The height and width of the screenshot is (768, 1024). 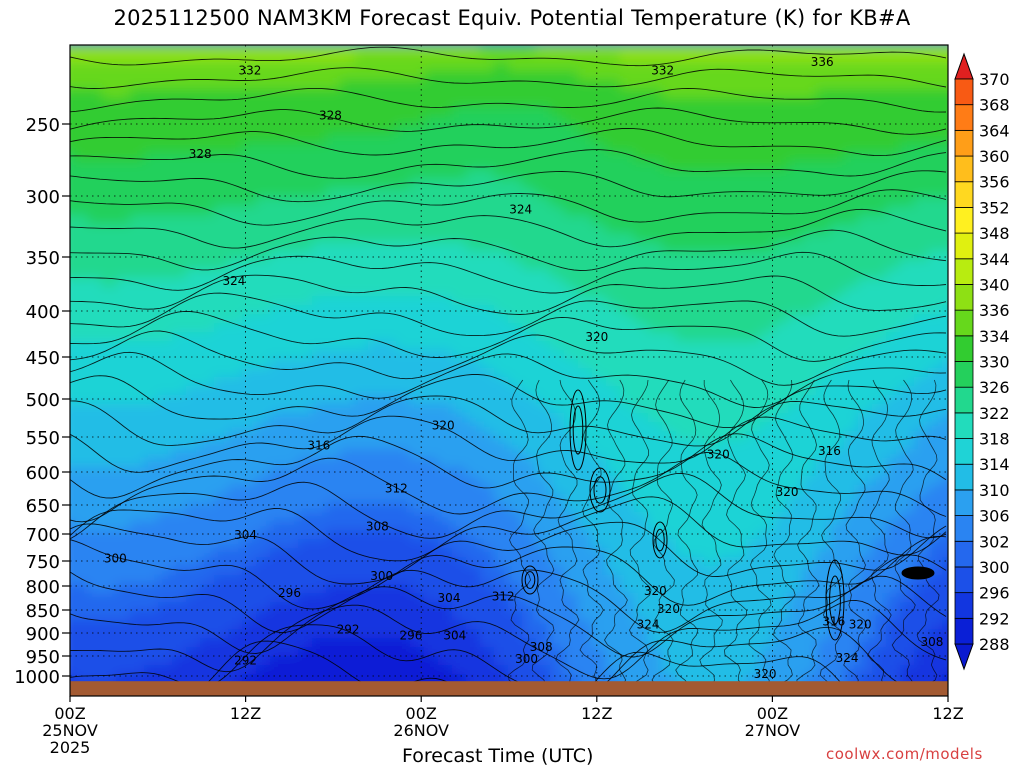 What do you see at coordinates (530, 580) in the screenshot?
I see `contour-cell` at bounding box center [530, 580].